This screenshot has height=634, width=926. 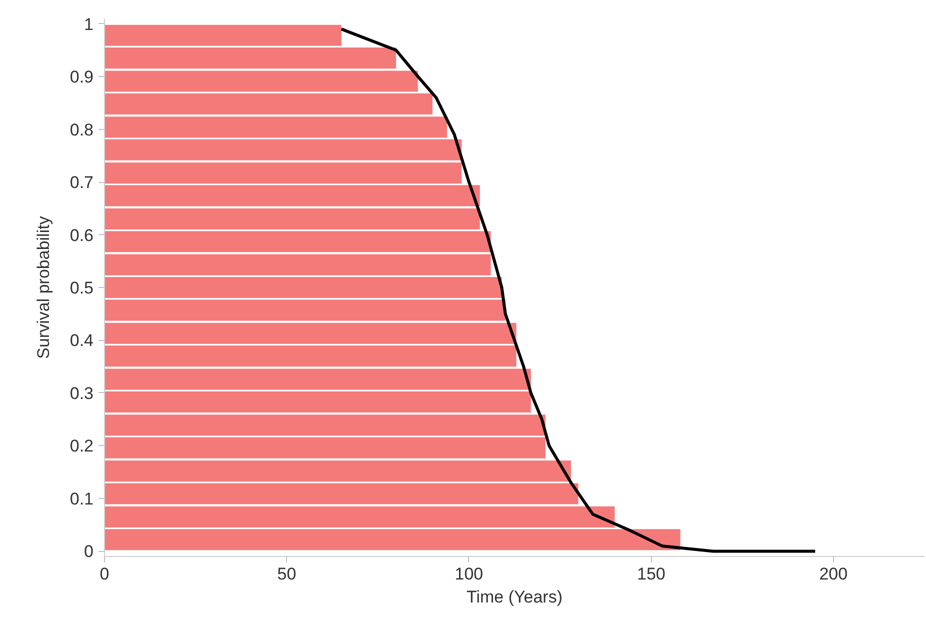 What do you see at coordinates (82, 498) in the screenshot?
I see `y-tick-label: 0.1` at bounding box center [82, 498].